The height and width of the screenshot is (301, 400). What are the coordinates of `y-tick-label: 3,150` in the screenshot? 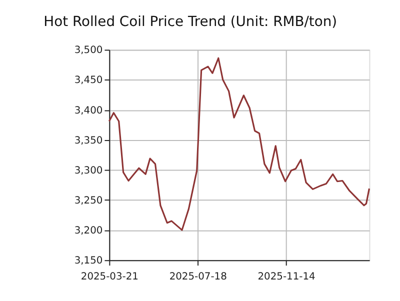 It's located at (88, 261).